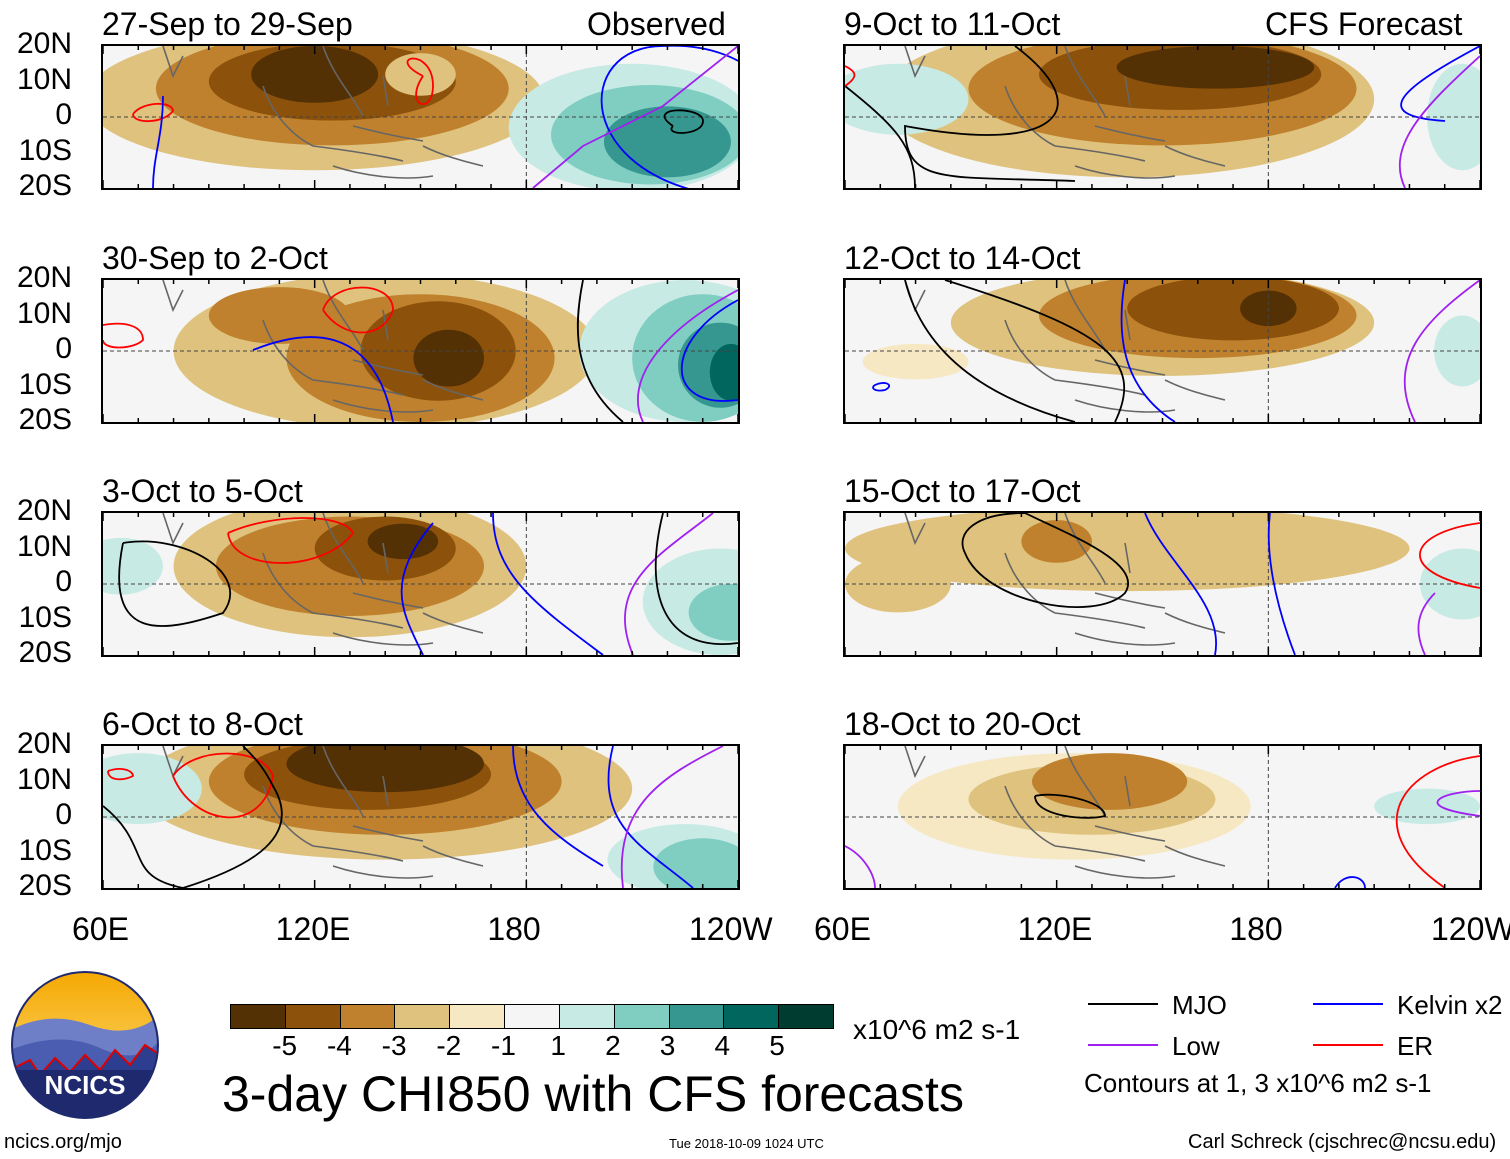 This screenshot has width=1510, height=1159. I want to click on legend-label: ER, so click(1415, 1046).